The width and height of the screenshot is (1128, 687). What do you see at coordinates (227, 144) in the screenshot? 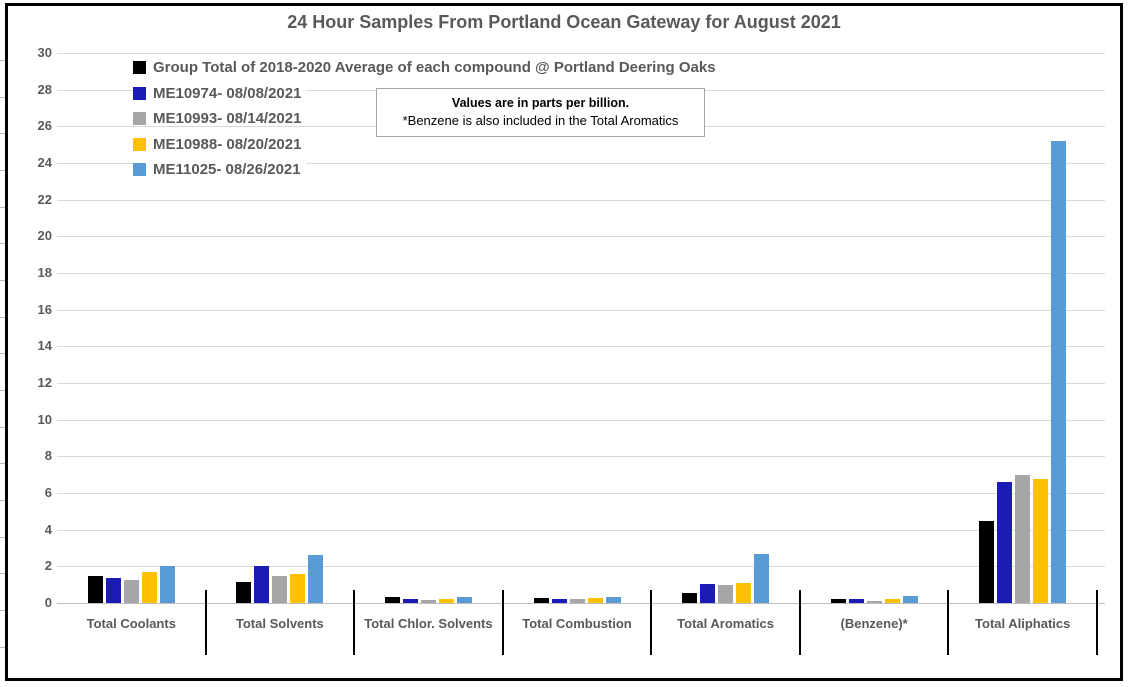
I see `legend-label: ME10988- 08/20/2021` at bounding box center [227, 144].